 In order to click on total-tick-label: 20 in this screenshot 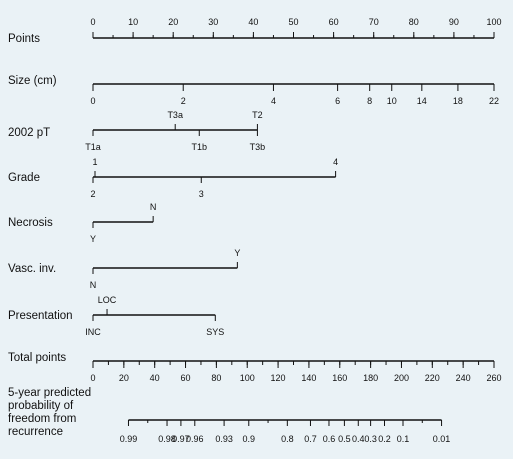, I will do `click(124, 378)`.